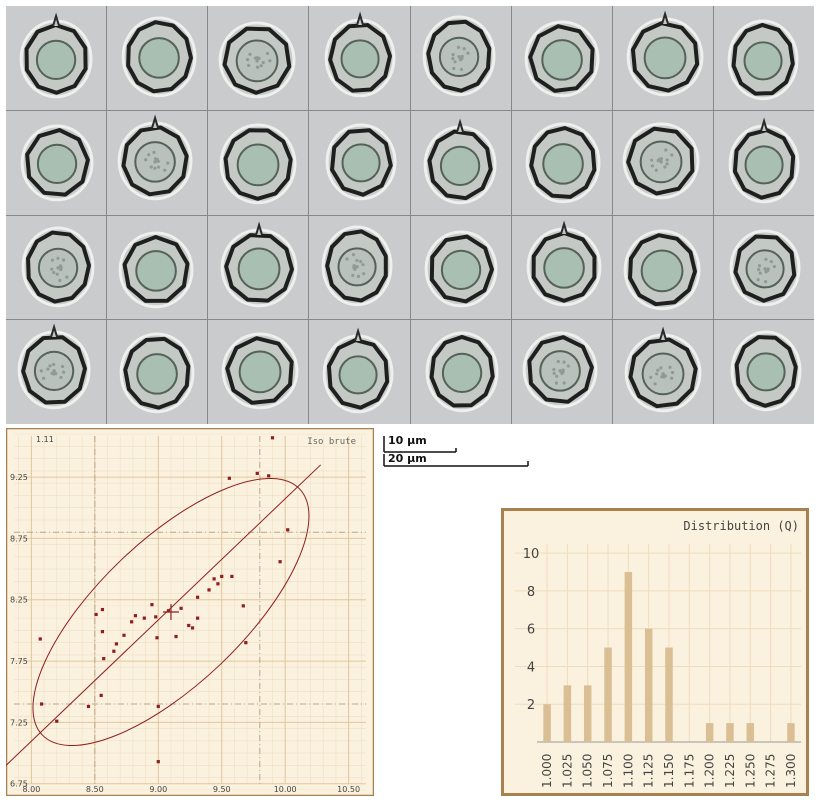  What do you see at coordinates (588, 771) in the screenshot?
I see `x-tick-label: 1.050` at bounding box center [588, 771].